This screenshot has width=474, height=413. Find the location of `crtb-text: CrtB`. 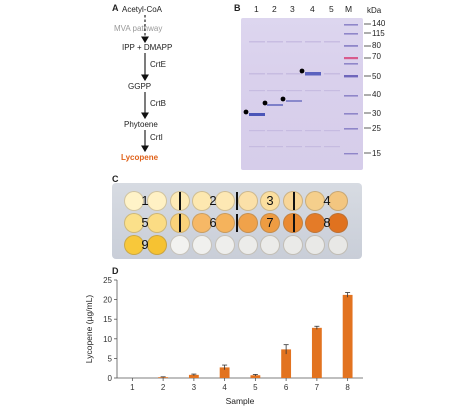

crtb-text: CrtB is located at coordinates (158, 103).